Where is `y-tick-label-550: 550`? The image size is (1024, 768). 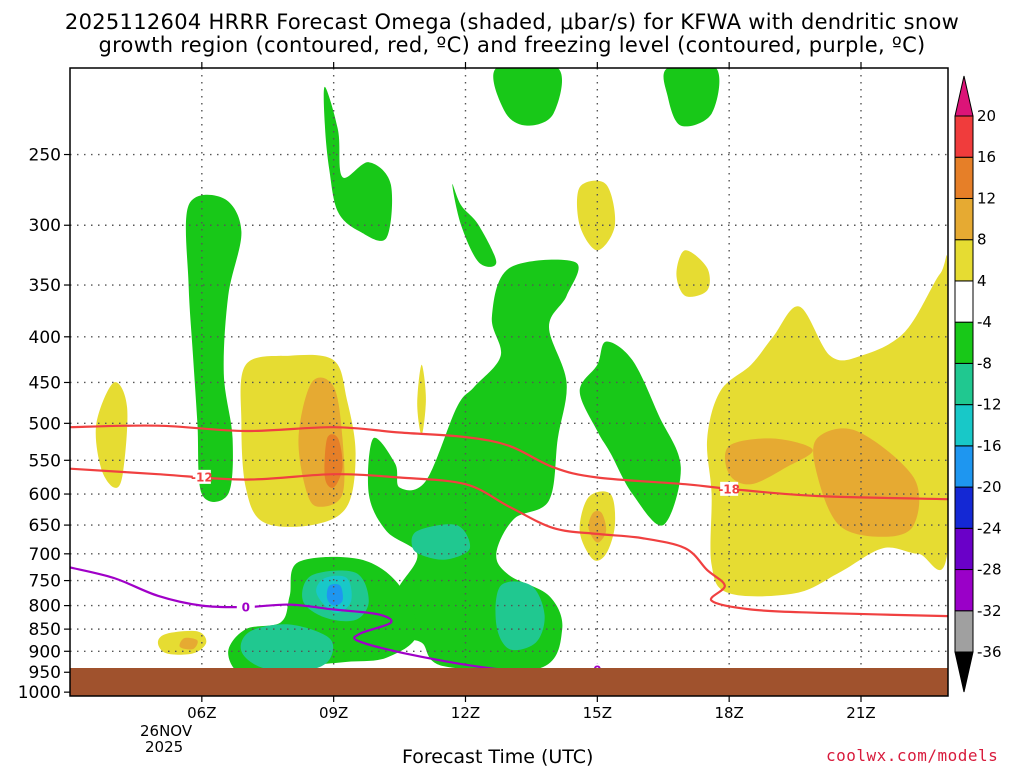
y-tick-label-550: 550 is located at coordinates (45, 461).